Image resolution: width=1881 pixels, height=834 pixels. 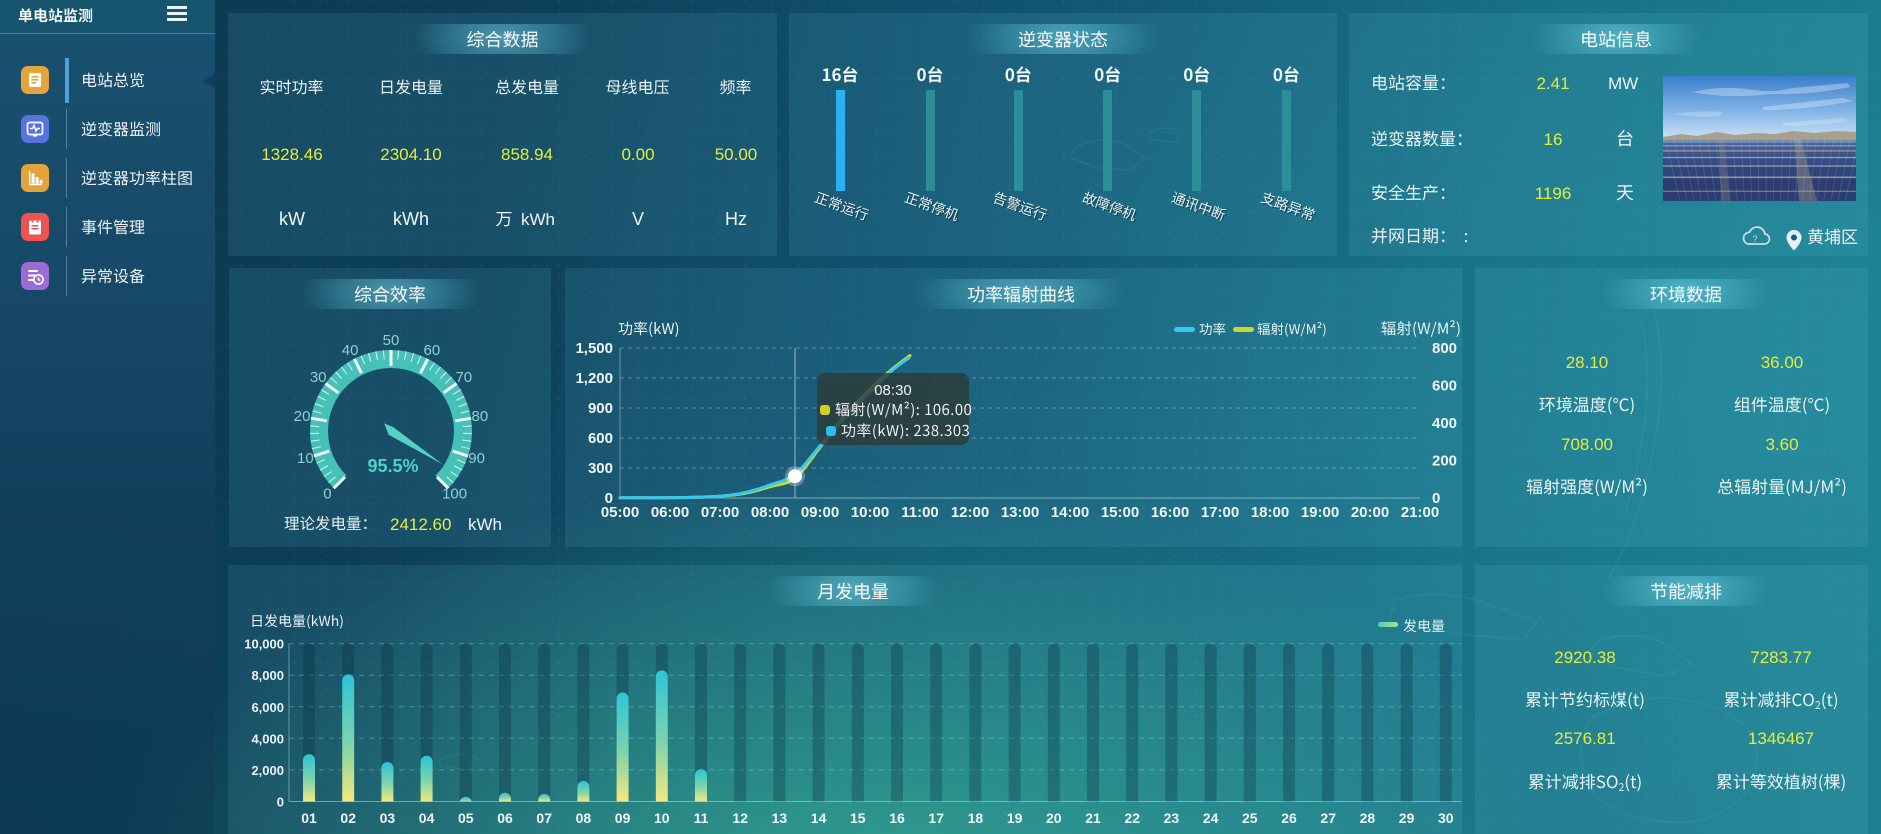 I want to click on svg-text: 09, so click(x=623, y=818).